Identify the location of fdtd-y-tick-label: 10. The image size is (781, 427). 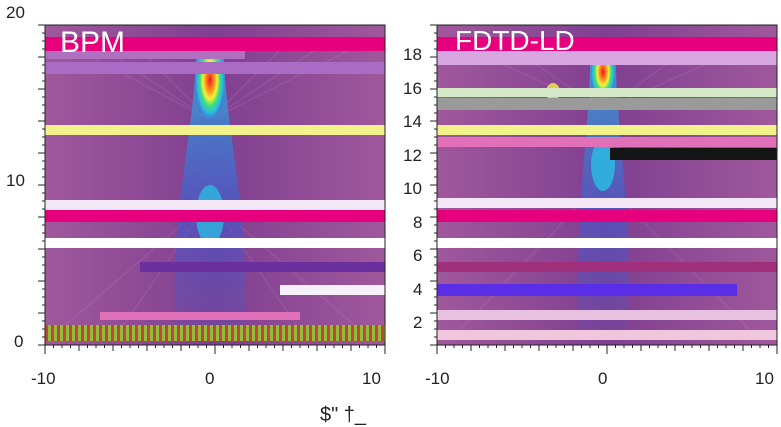
(412, 188).